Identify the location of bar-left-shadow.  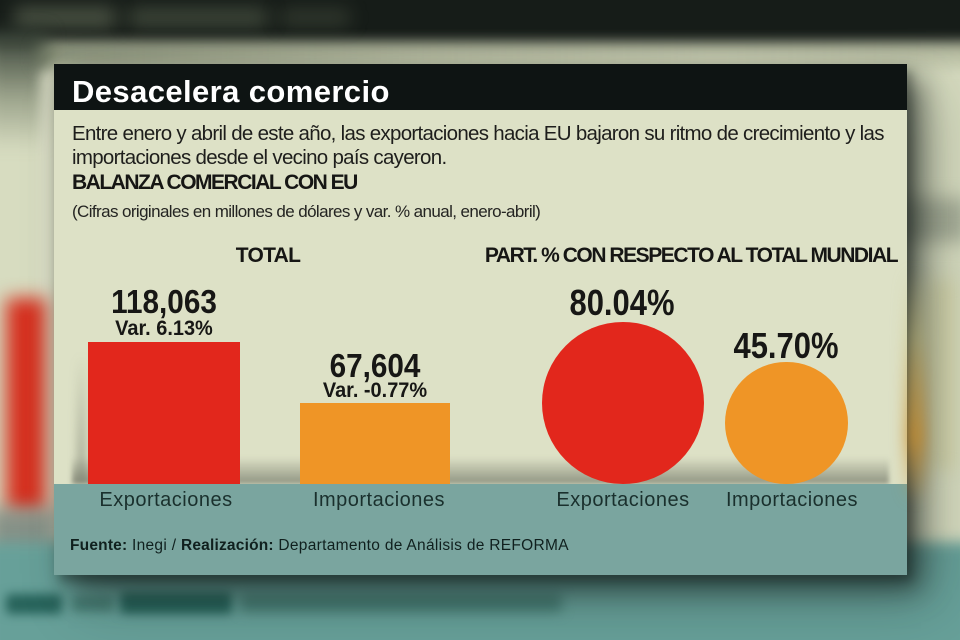
(81, 419).